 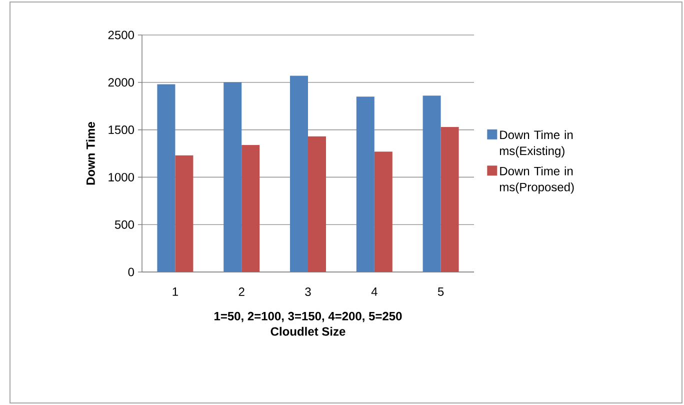 I want to click on legend-label: Down Time in ms(Existing), so click(x=536, y=144).